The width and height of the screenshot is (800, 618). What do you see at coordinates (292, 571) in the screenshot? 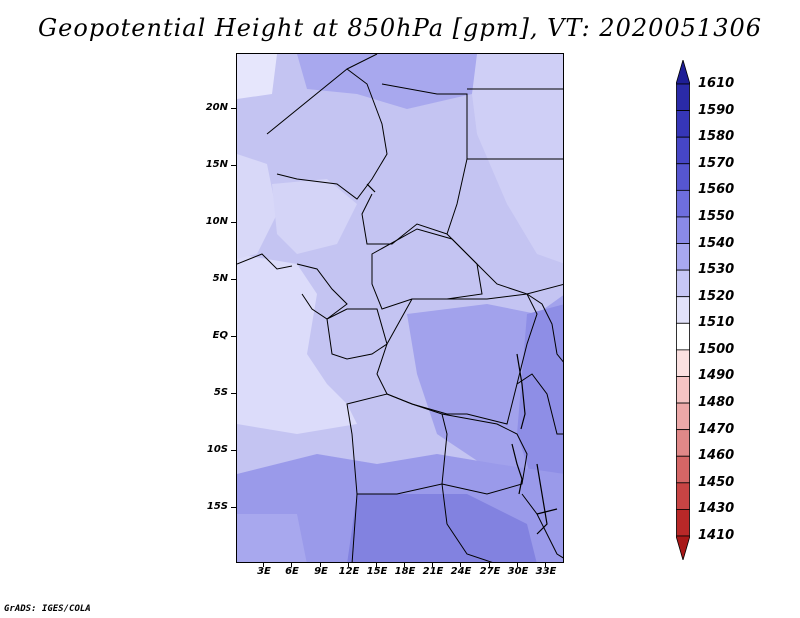
I see `lon-label: 6E` at bounding box center [292, 571].